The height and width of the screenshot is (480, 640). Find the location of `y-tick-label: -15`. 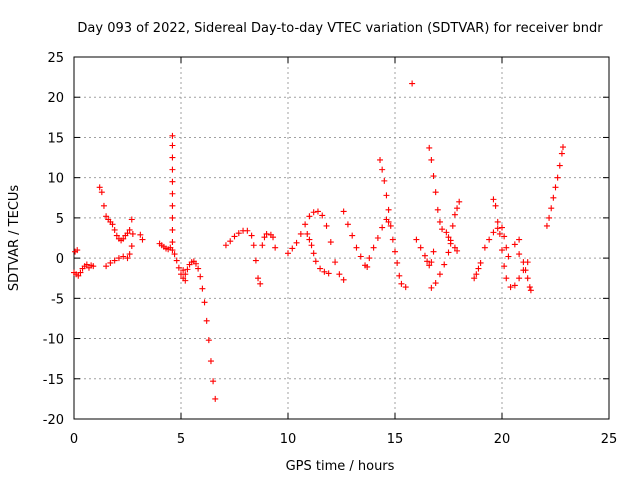

y-tick-label: -15 is located at coordinates (53, 380).